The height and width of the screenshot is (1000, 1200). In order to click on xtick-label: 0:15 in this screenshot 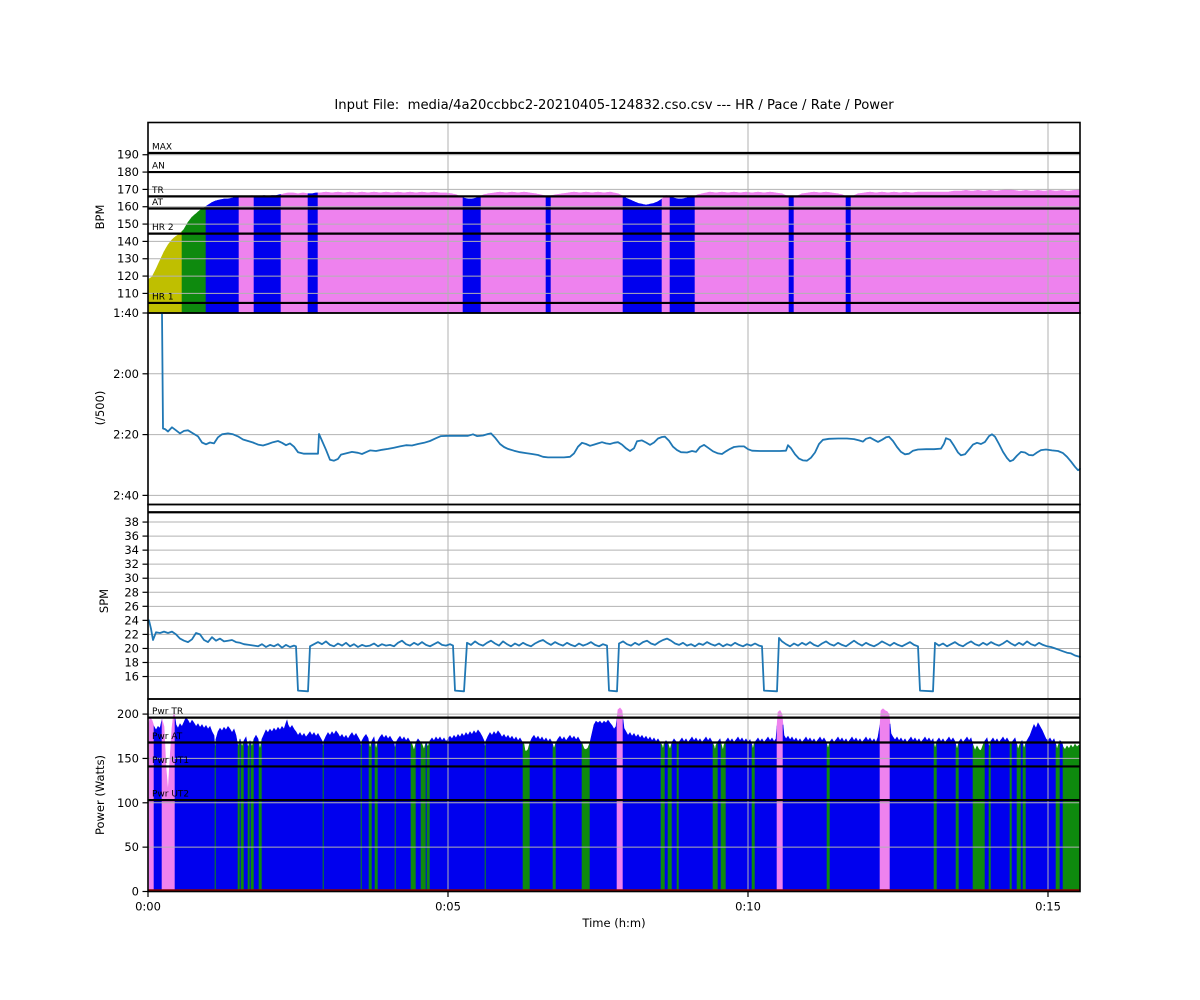, I will do `click(1048, 907)`.